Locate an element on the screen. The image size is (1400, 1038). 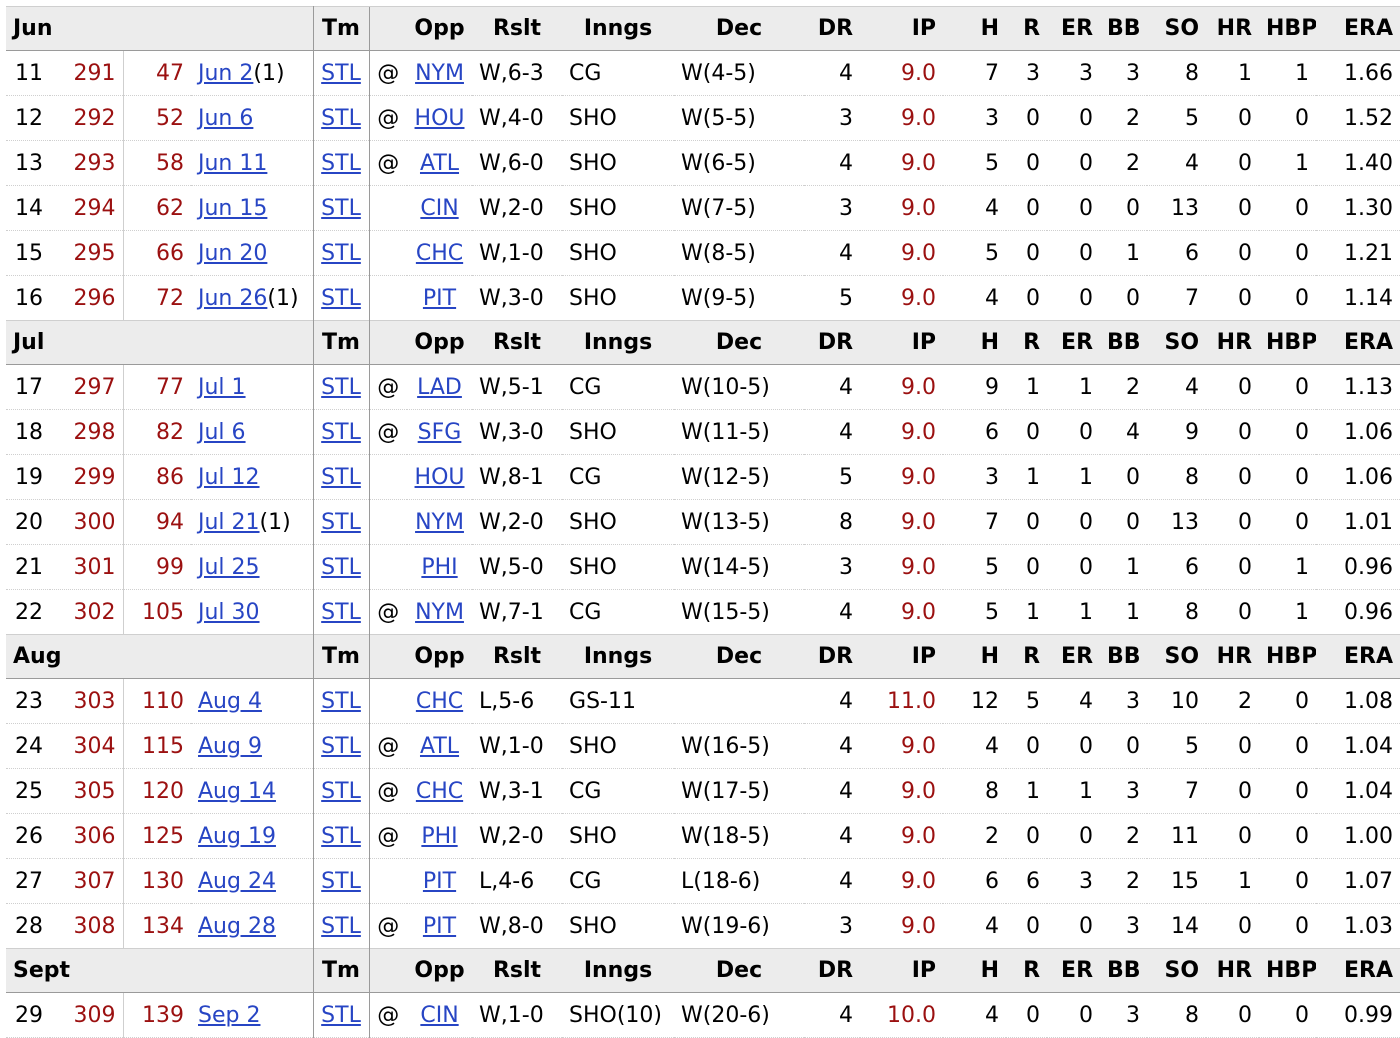
opponent-link: LAD is located at coordinates (439, 387).